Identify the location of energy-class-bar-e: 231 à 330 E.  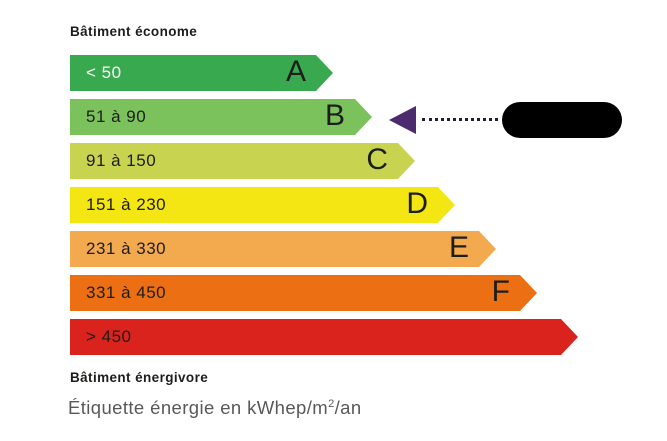
(283, 249).